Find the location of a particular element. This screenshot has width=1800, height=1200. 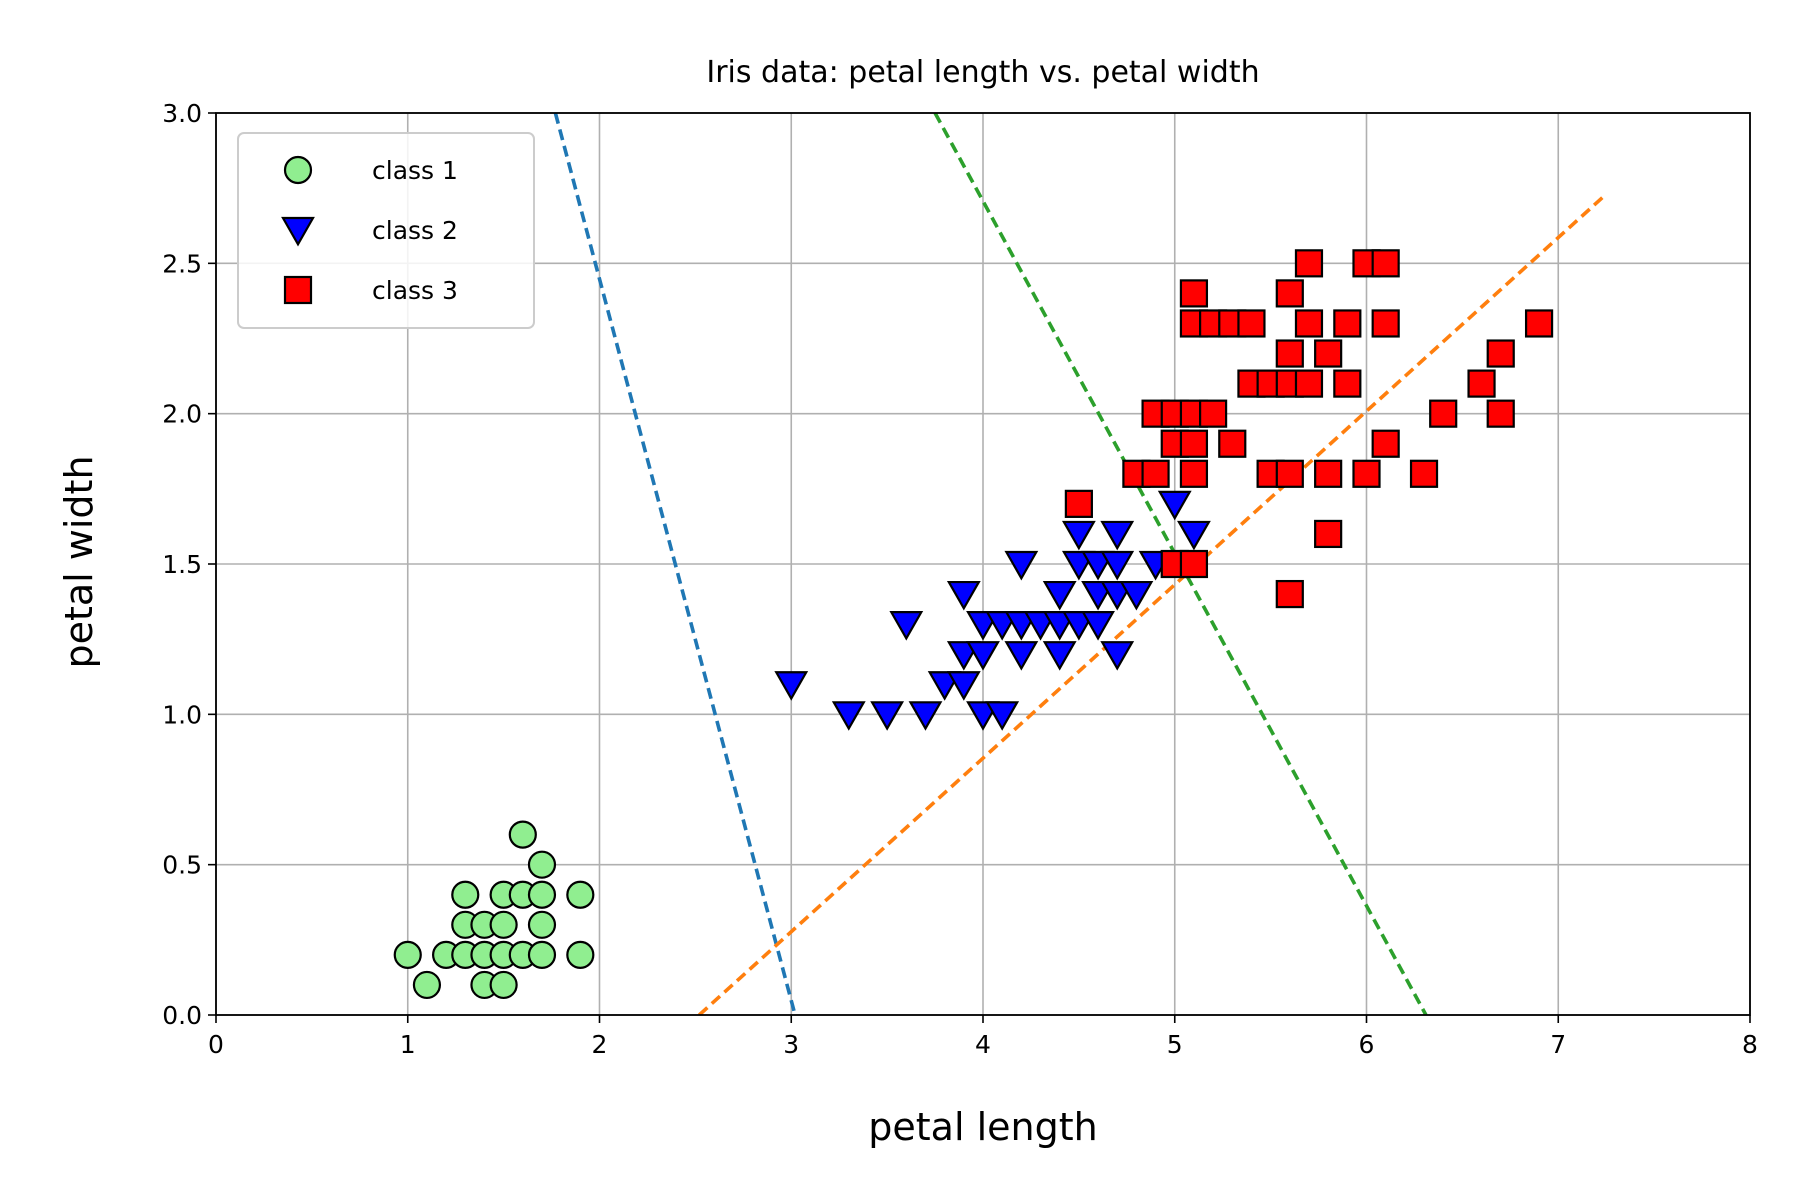

legend: class 1 class 2 class 3 is located at coordinates (386, 230).